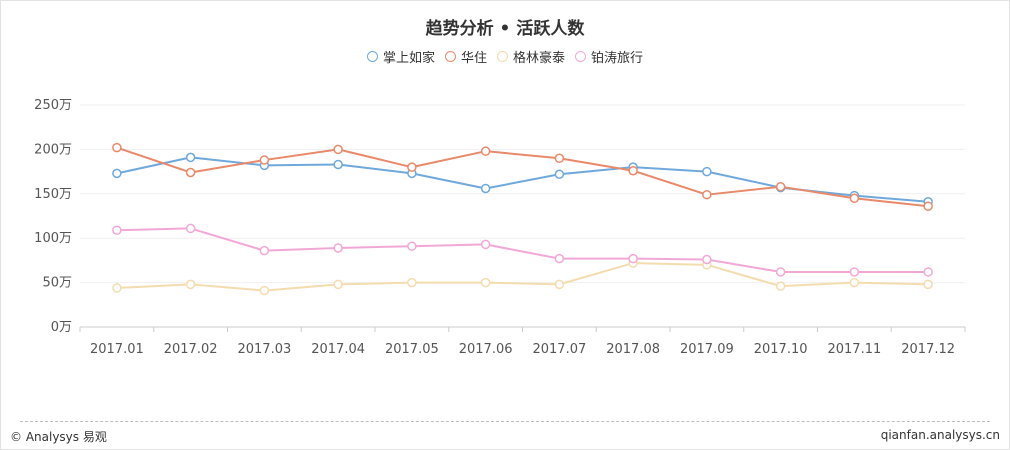 Image resolution: width=1010 pixels, height=450 pixels. I want to click on legend-item-0: 掌上如家, so click(400, 56).